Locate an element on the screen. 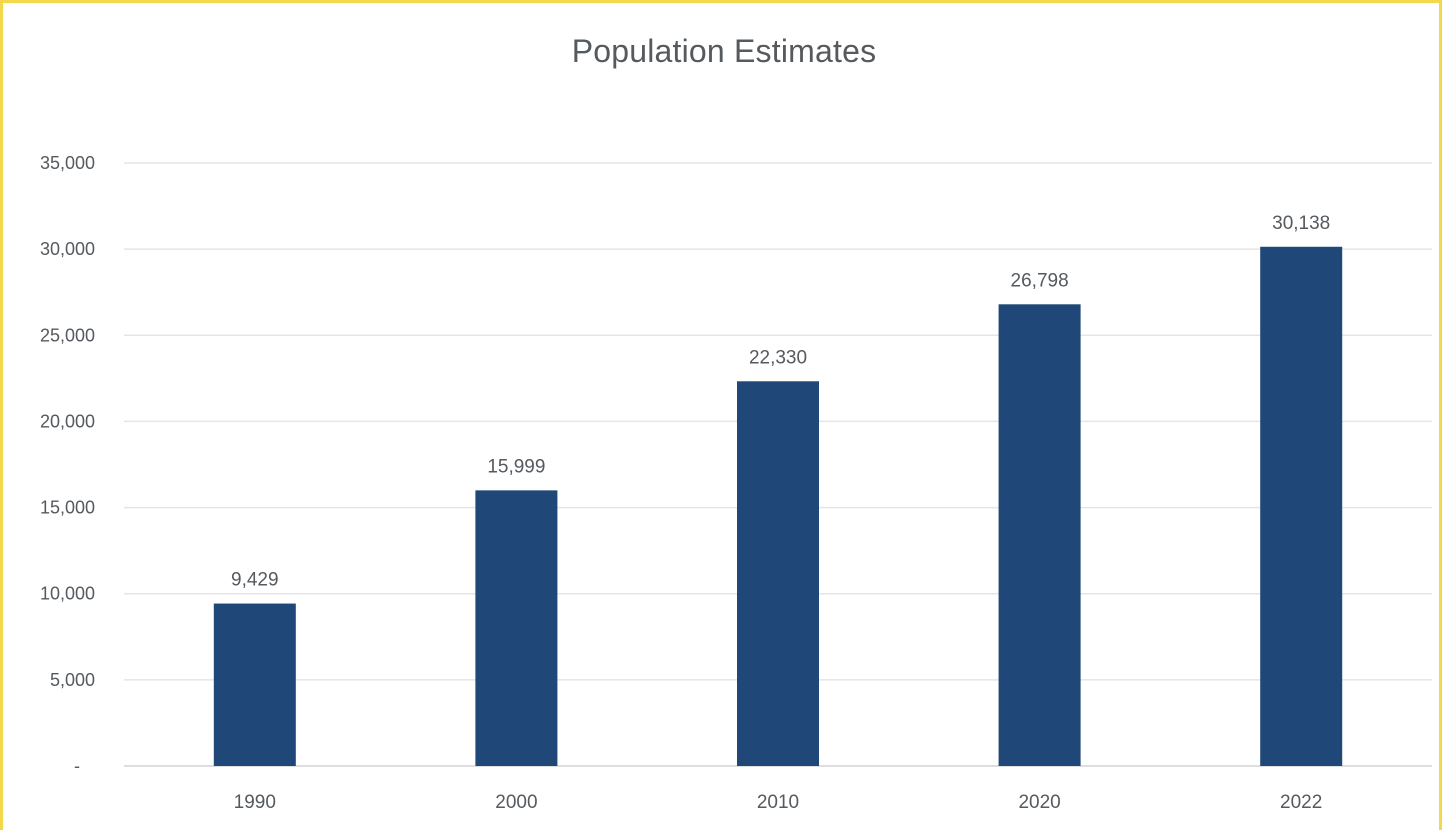 The image size is (1442, 830). y-tick-label: 35,000 is located at coordinates (67, 163).